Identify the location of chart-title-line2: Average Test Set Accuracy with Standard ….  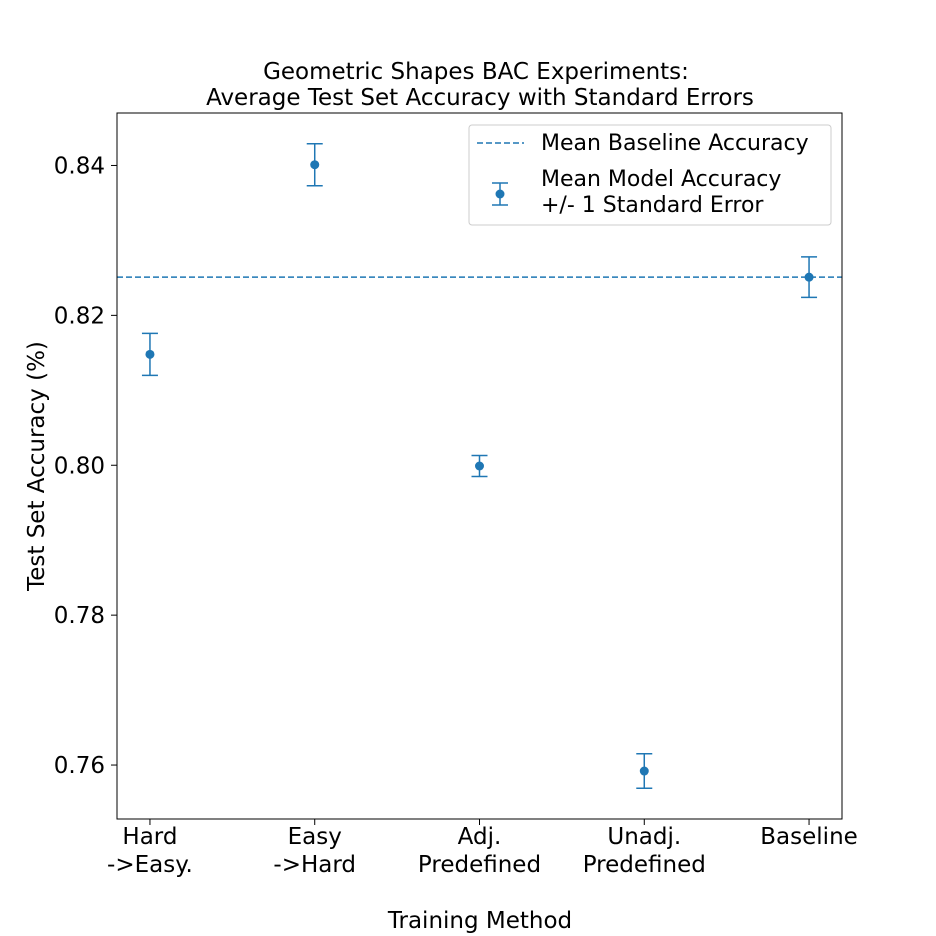
(480, 98).